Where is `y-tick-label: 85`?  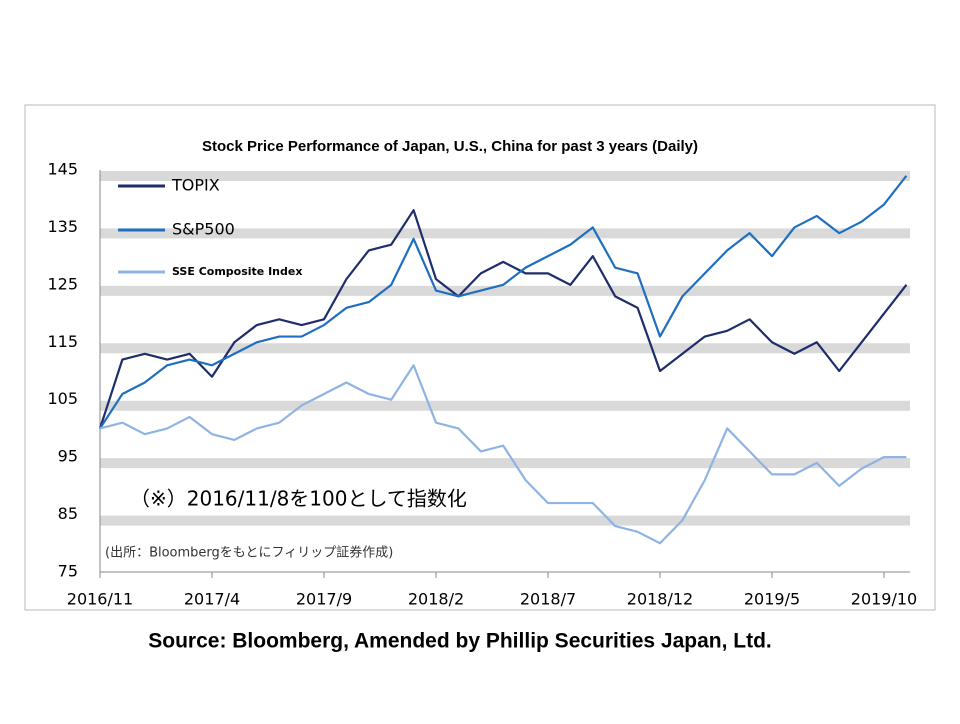 y-tick-label: 85 is located at coordinates (68, 513).